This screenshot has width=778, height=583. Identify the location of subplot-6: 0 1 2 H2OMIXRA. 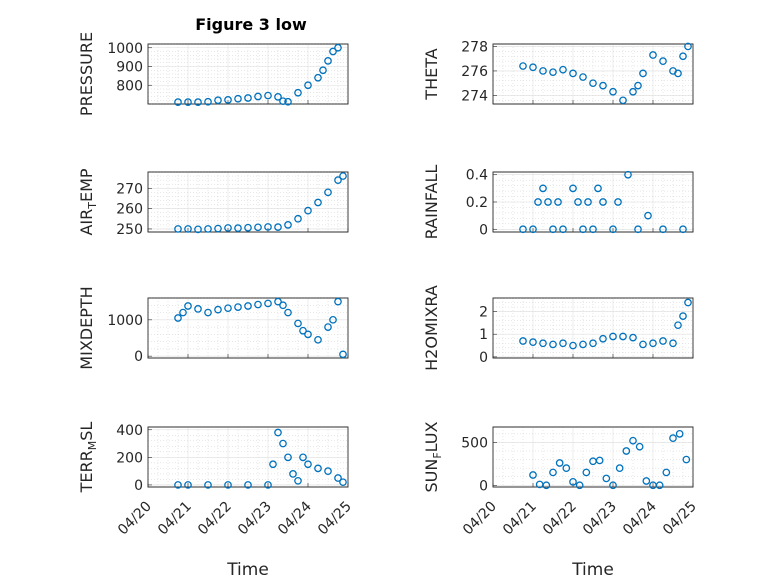
(558, 328).